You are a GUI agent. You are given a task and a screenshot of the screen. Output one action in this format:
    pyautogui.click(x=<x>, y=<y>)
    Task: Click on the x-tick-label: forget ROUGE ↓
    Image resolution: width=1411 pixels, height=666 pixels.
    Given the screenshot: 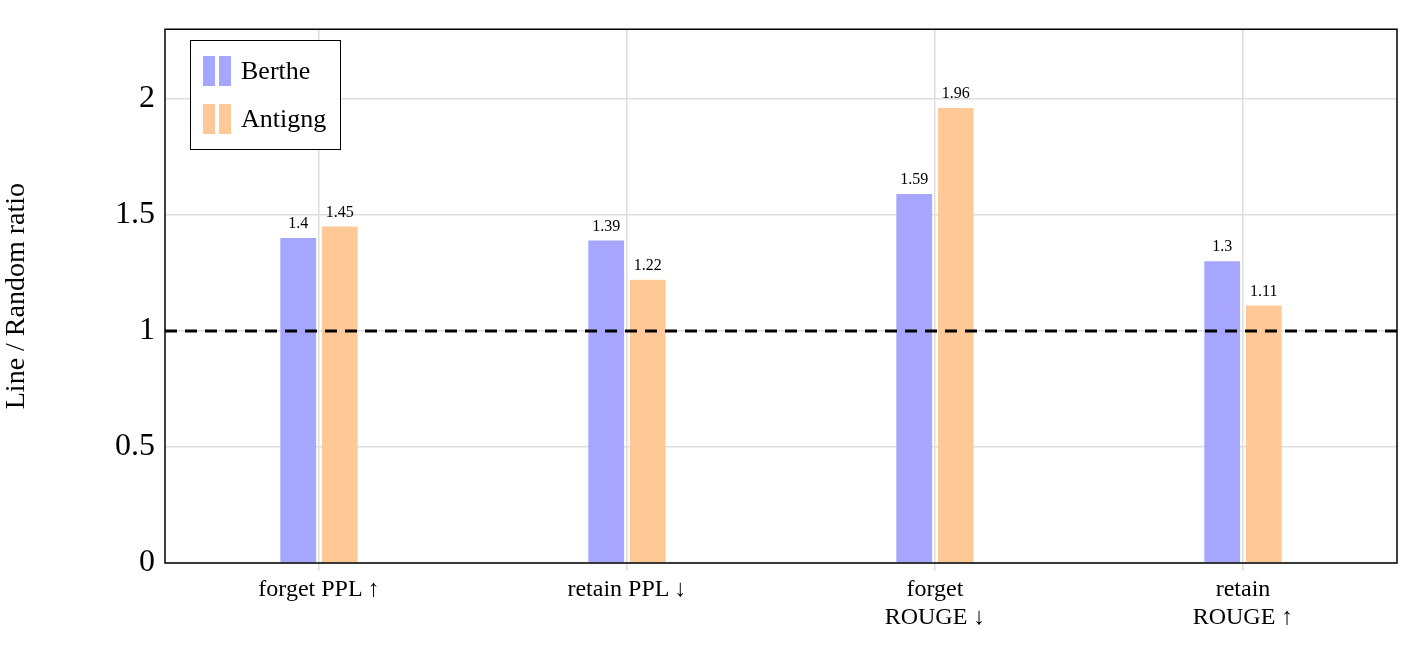 What is the action you would take?
    pyautogui.click(x=935, y=602)
    